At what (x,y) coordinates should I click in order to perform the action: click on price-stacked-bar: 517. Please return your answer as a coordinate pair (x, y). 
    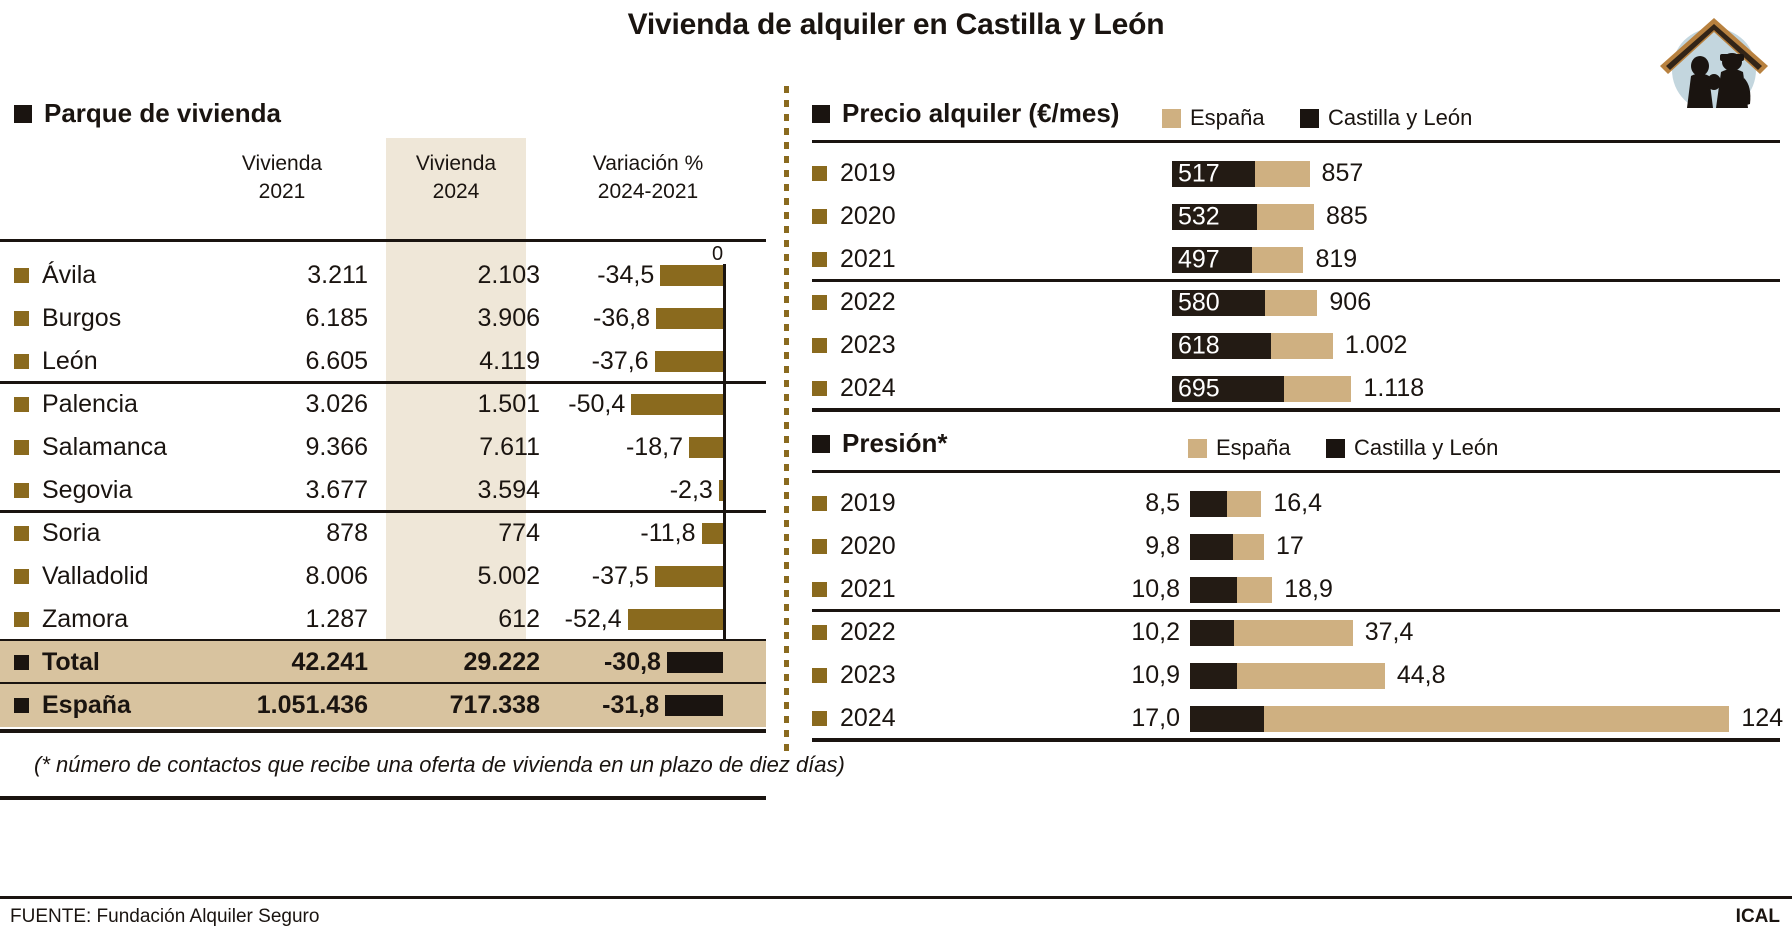
    Looking at the image, I should click on (1241, 174).